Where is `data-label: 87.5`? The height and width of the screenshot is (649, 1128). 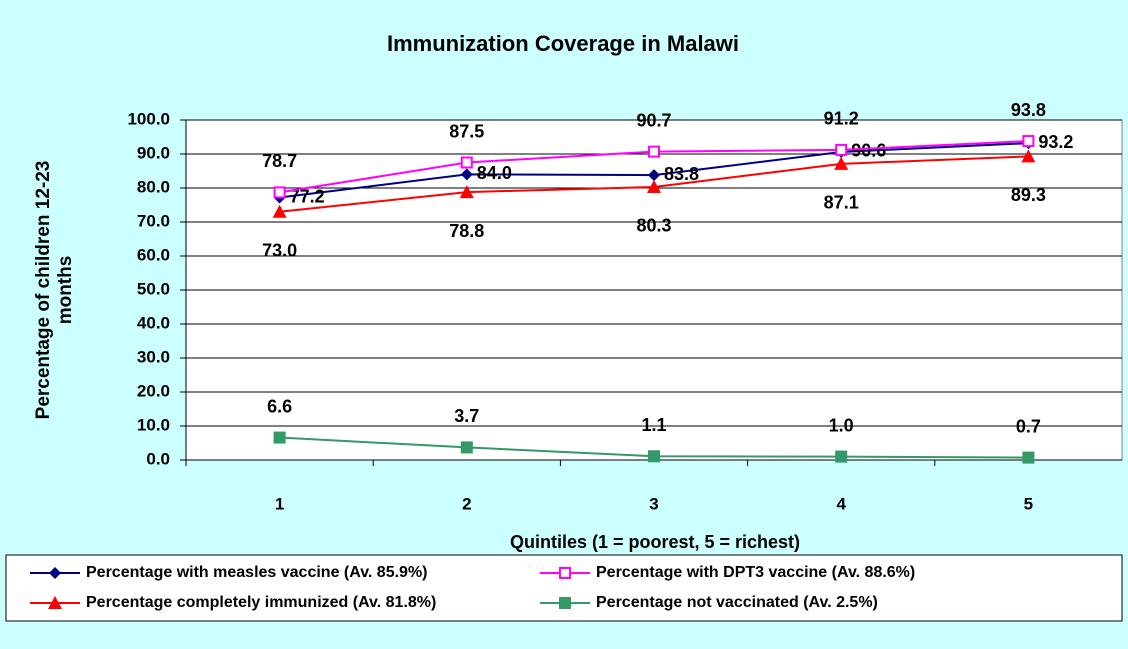
data-label: 87.5 is located at coordinates (466, 131).